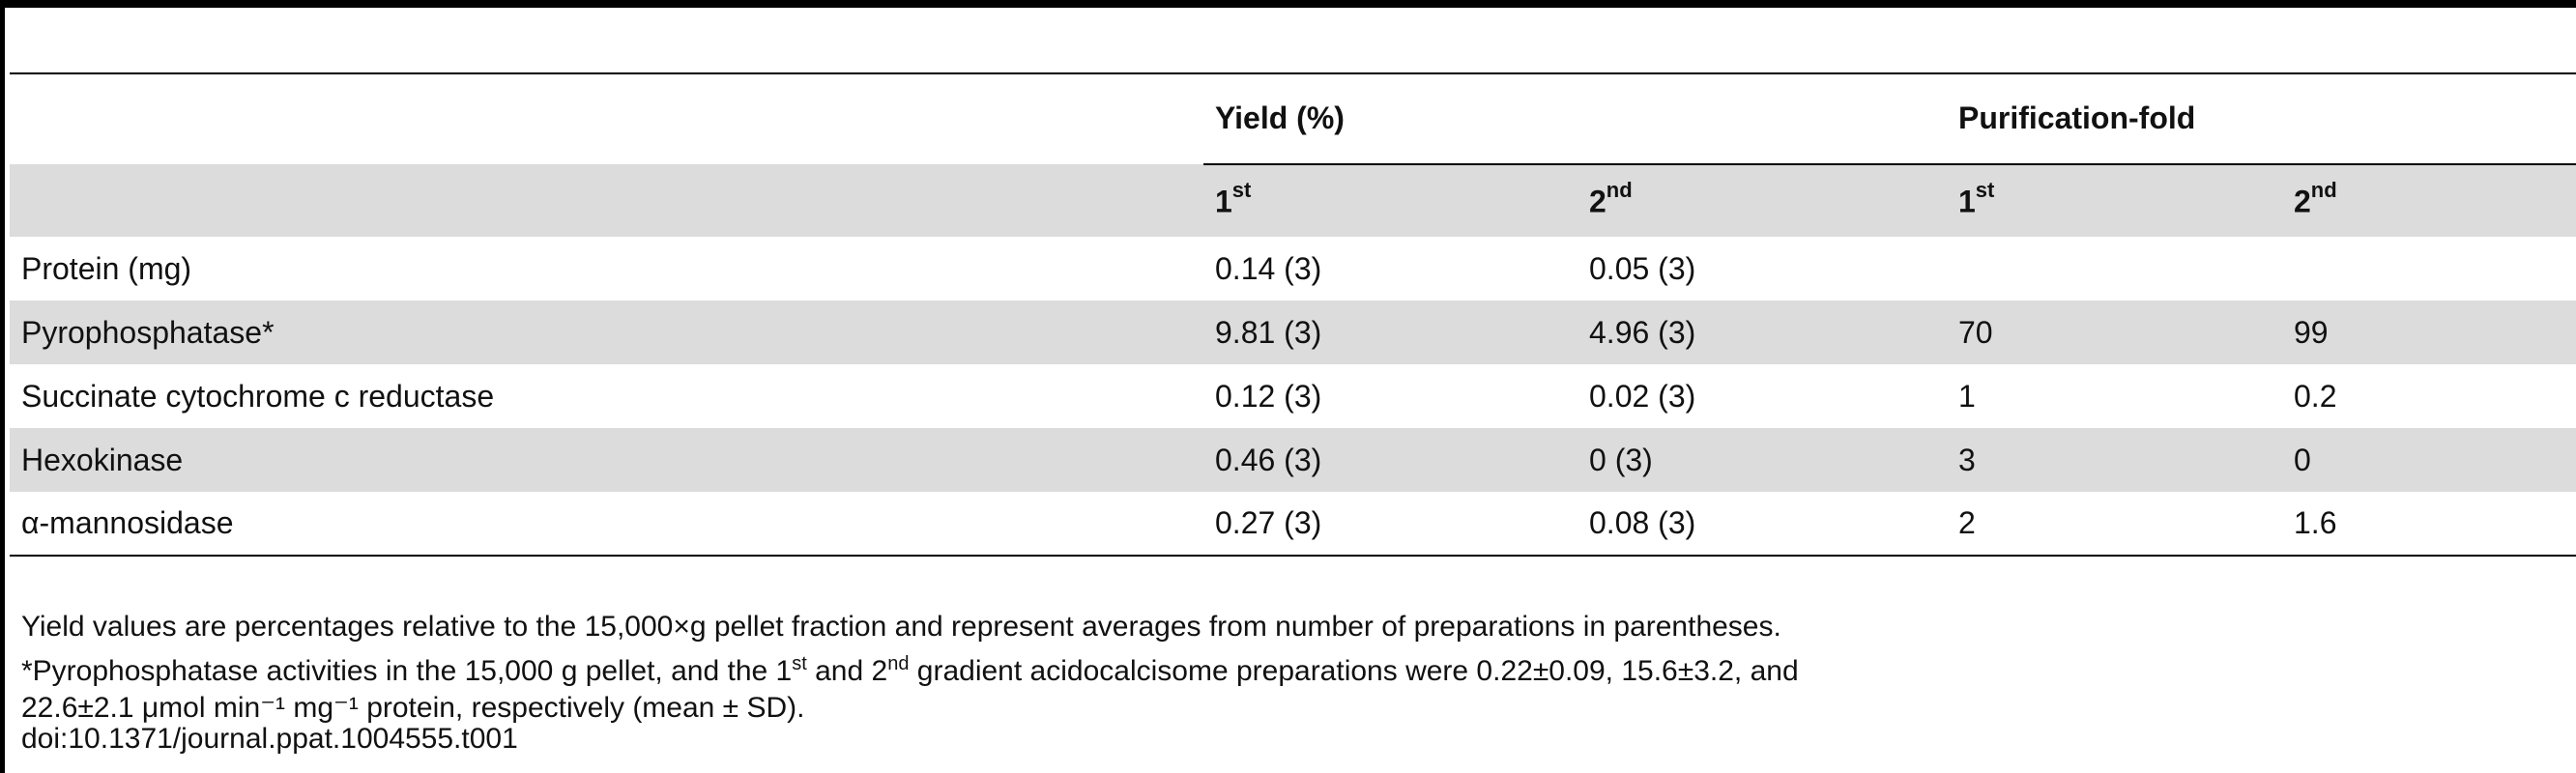 The height and width of the screenshot is (773, 2576). I want to click on row-label: Pyrophosphatase*, so click(148, 332).